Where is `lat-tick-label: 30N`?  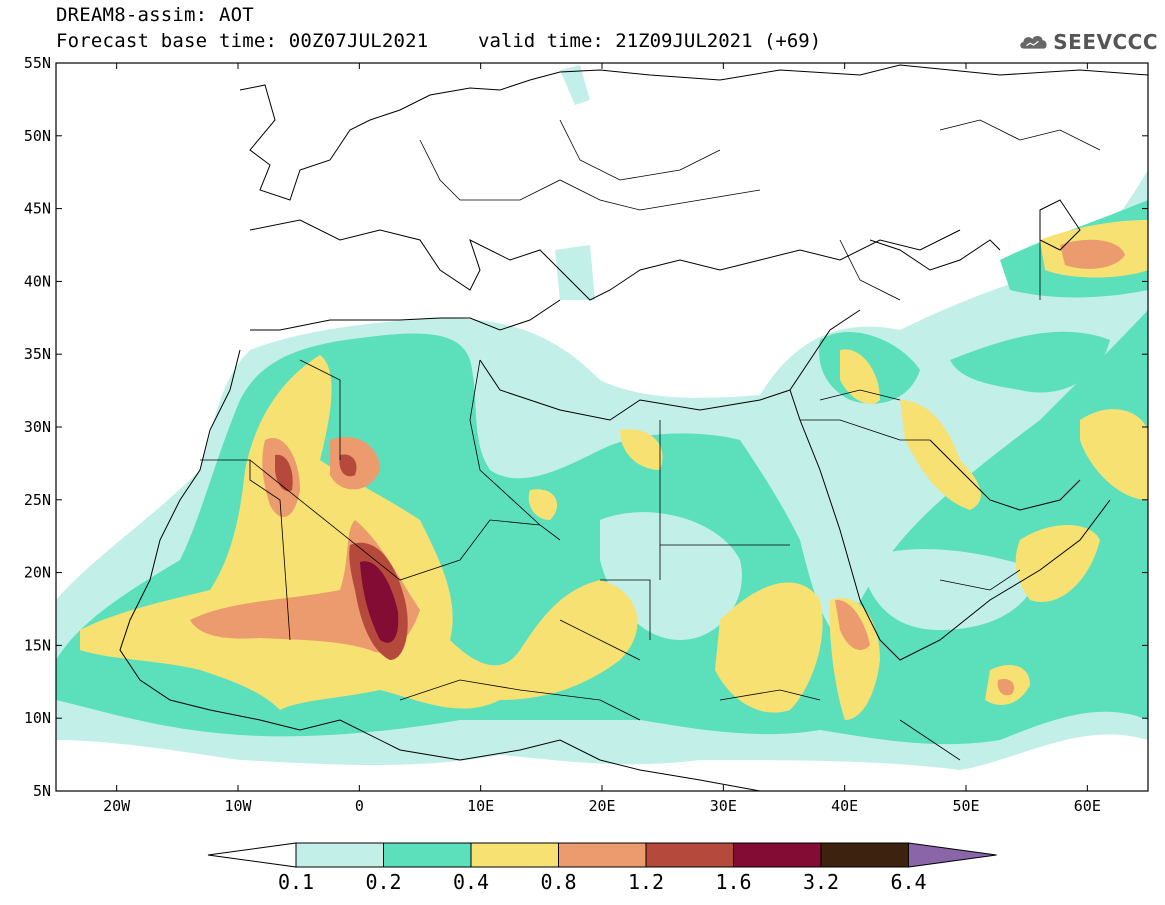 lat-tick-label: 30N is located at coordinates (37, 427).